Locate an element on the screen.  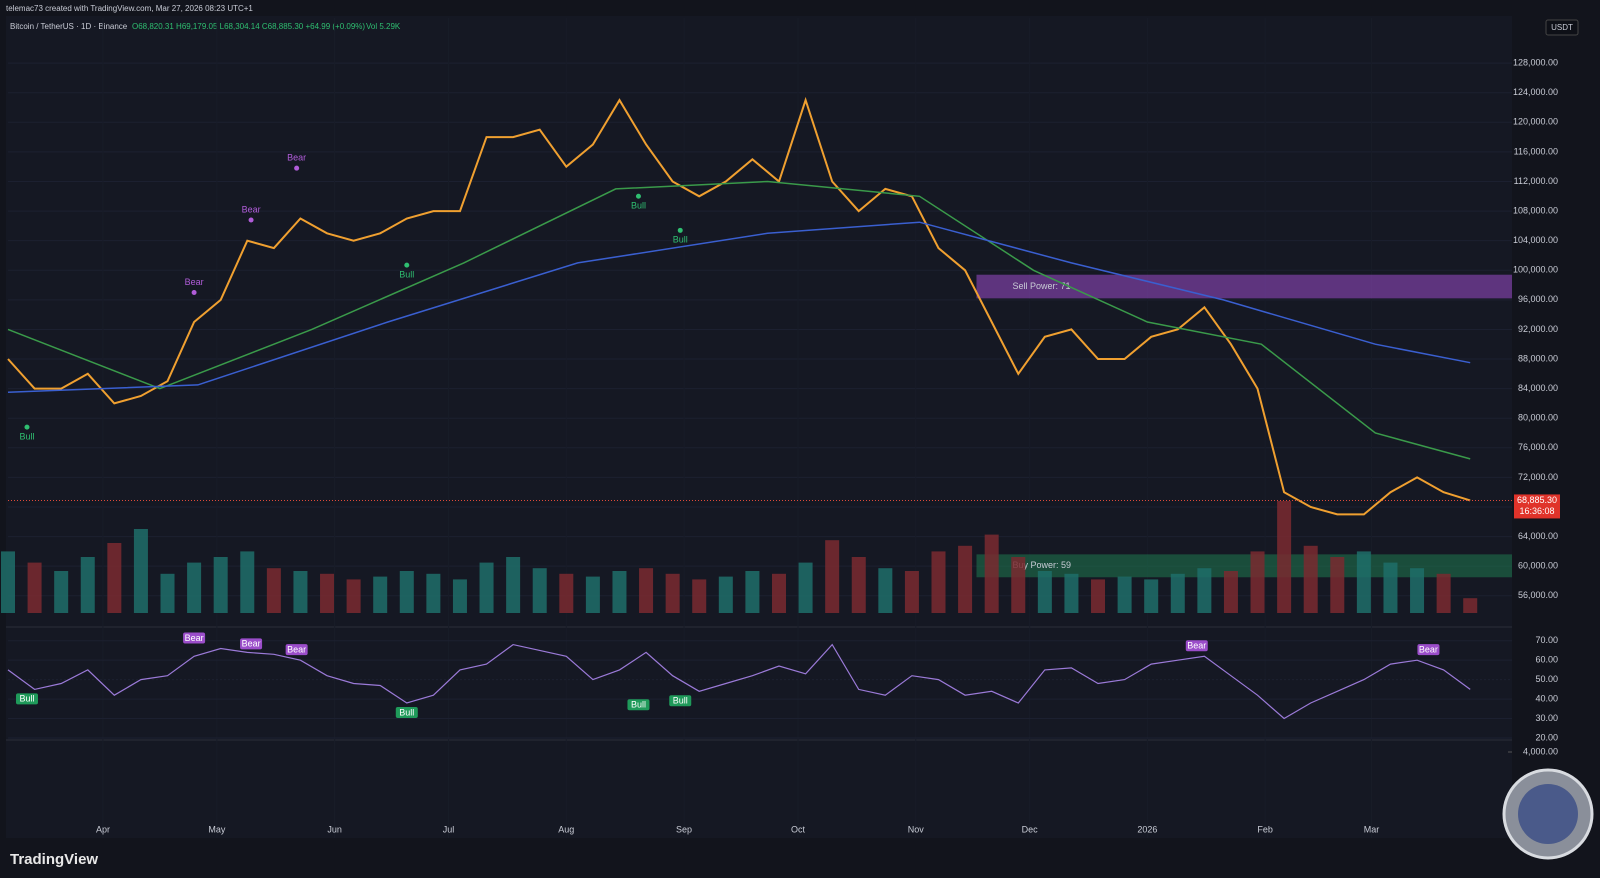
y-tick-label: 76,000.00 is located at coordinates (1538, 447).